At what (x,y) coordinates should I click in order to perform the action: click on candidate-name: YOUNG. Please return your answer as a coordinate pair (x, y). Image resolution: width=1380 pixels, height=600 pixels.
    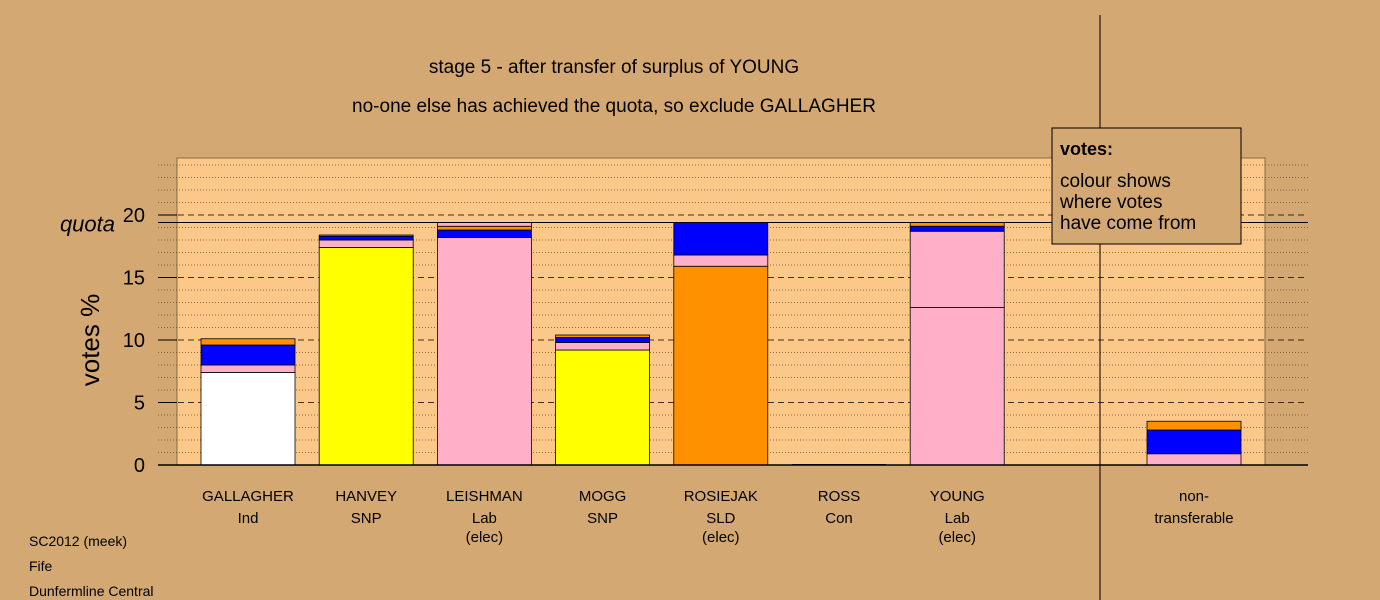
    Looking at the image, I should click on (957, 496).